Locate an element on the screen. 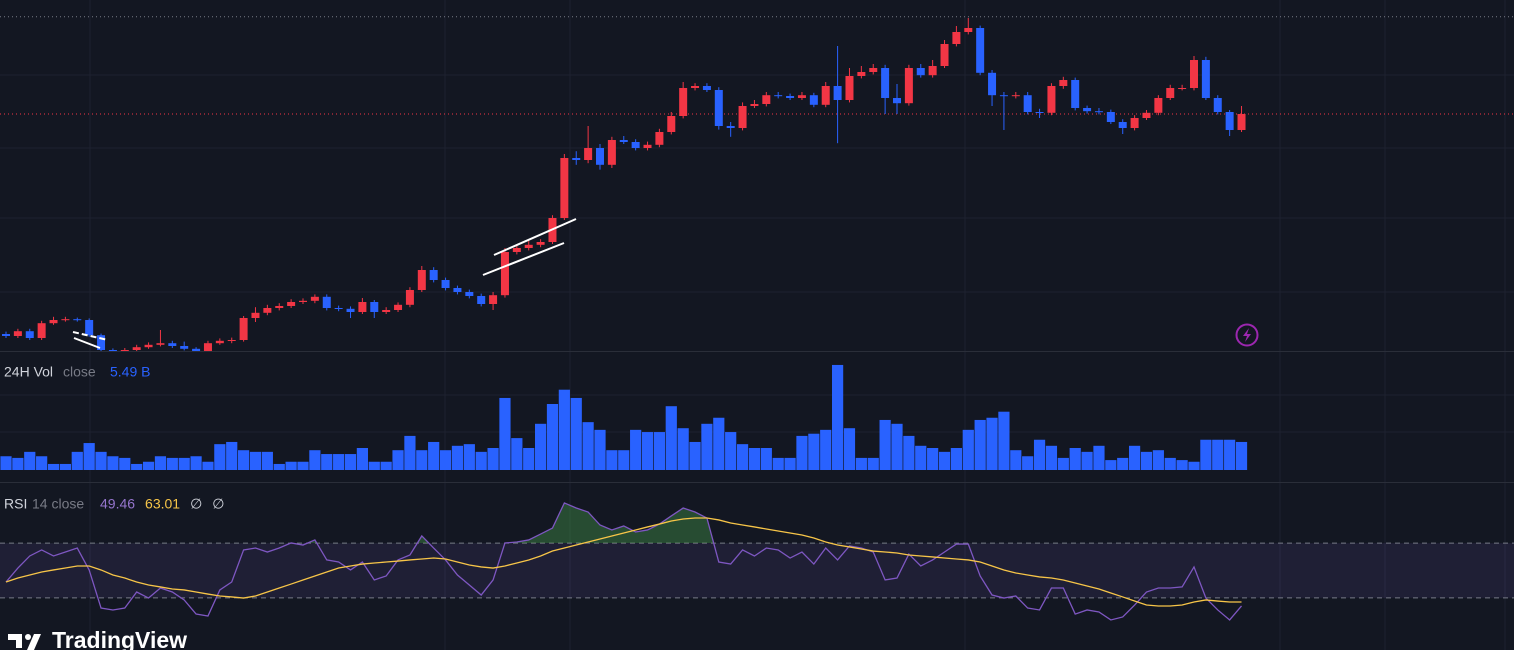 The image size is (1514, 650). alert-icon is located at coordinates (1247, 335).